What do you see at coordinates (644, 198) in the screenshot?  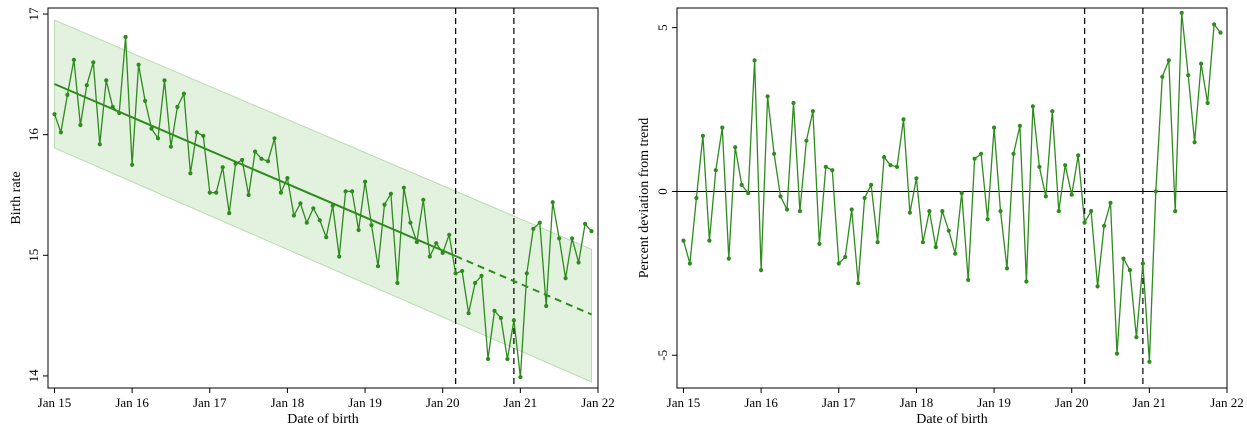 I see `deviation-y-axis-title: Percent deviation from trend` at bounding box center [644, 198].